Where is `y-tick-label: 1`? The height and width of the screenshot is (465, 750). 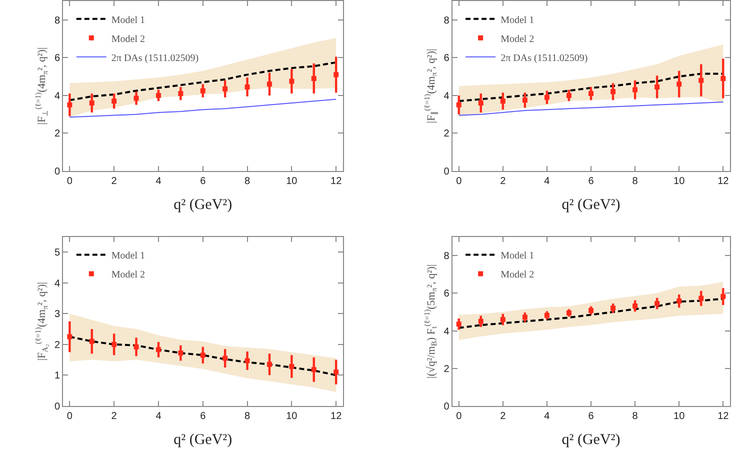 y-tick-label: 1 is located at coordinates (57, 376).